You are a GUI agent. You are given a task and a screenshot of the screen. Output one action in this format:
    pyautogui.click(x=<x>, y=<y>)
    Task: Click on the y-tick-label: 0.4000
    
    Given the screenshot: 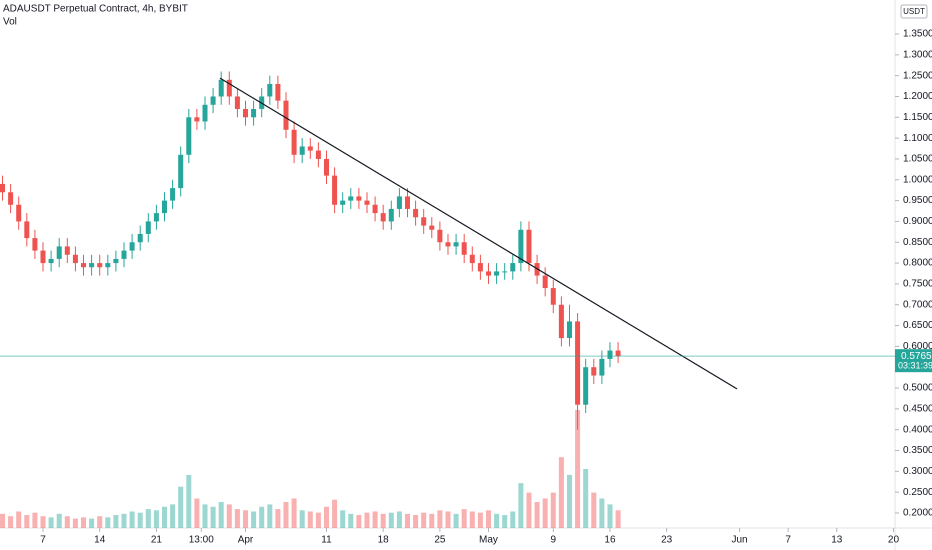 What is the action you would take?
    pyautogui.click(x=917, y=429)
    